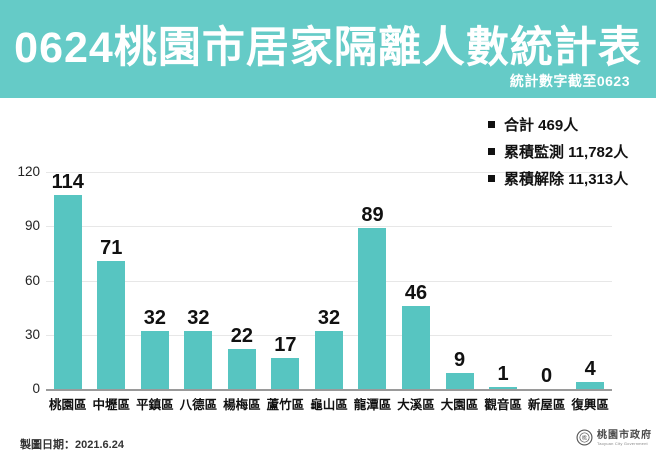  I want to click on bar-column: 46, so click(416, 280).